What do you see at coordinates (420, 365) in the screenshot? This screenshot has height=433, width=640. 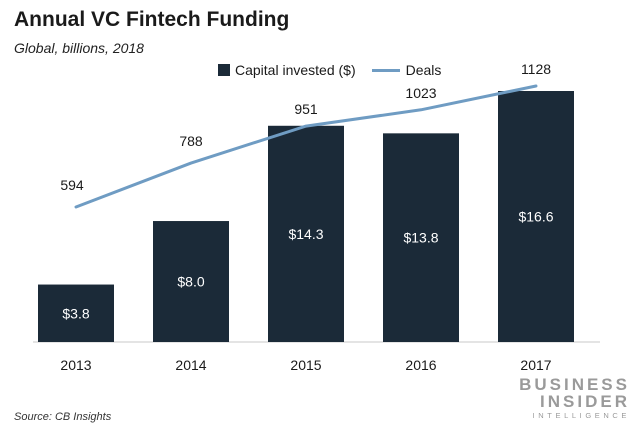 I see `x-tick-label: 2016` at bounding box center [420, 365].